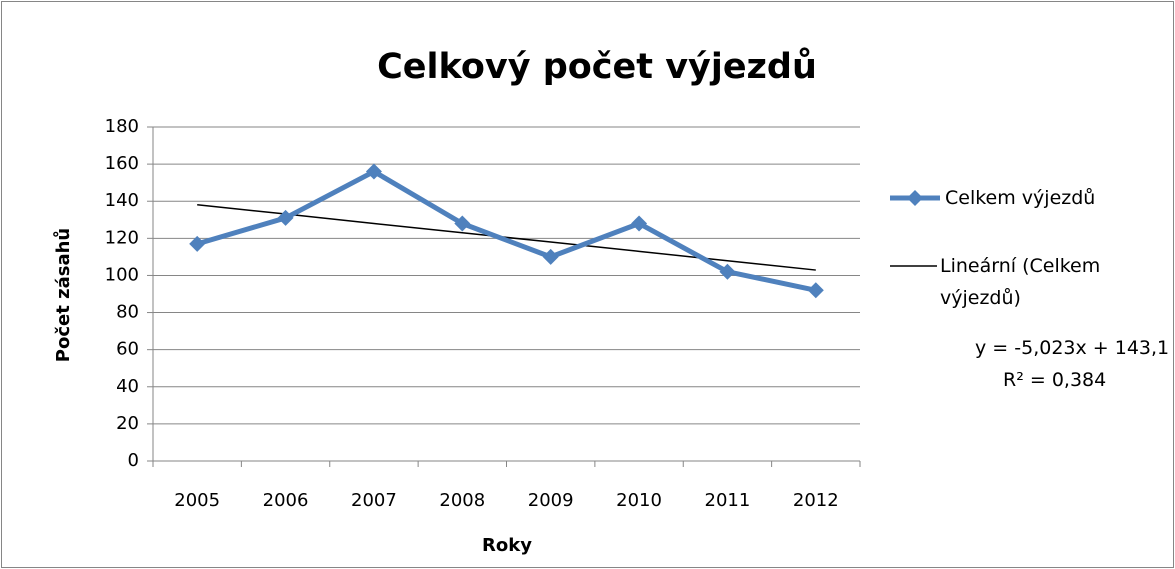 The height and width of the screenshot is (569, 1175). What do you see at coordinates (816, 500) in the screenshot?
I see `x-tick-label: 2012` at bounding box center [816, 500].